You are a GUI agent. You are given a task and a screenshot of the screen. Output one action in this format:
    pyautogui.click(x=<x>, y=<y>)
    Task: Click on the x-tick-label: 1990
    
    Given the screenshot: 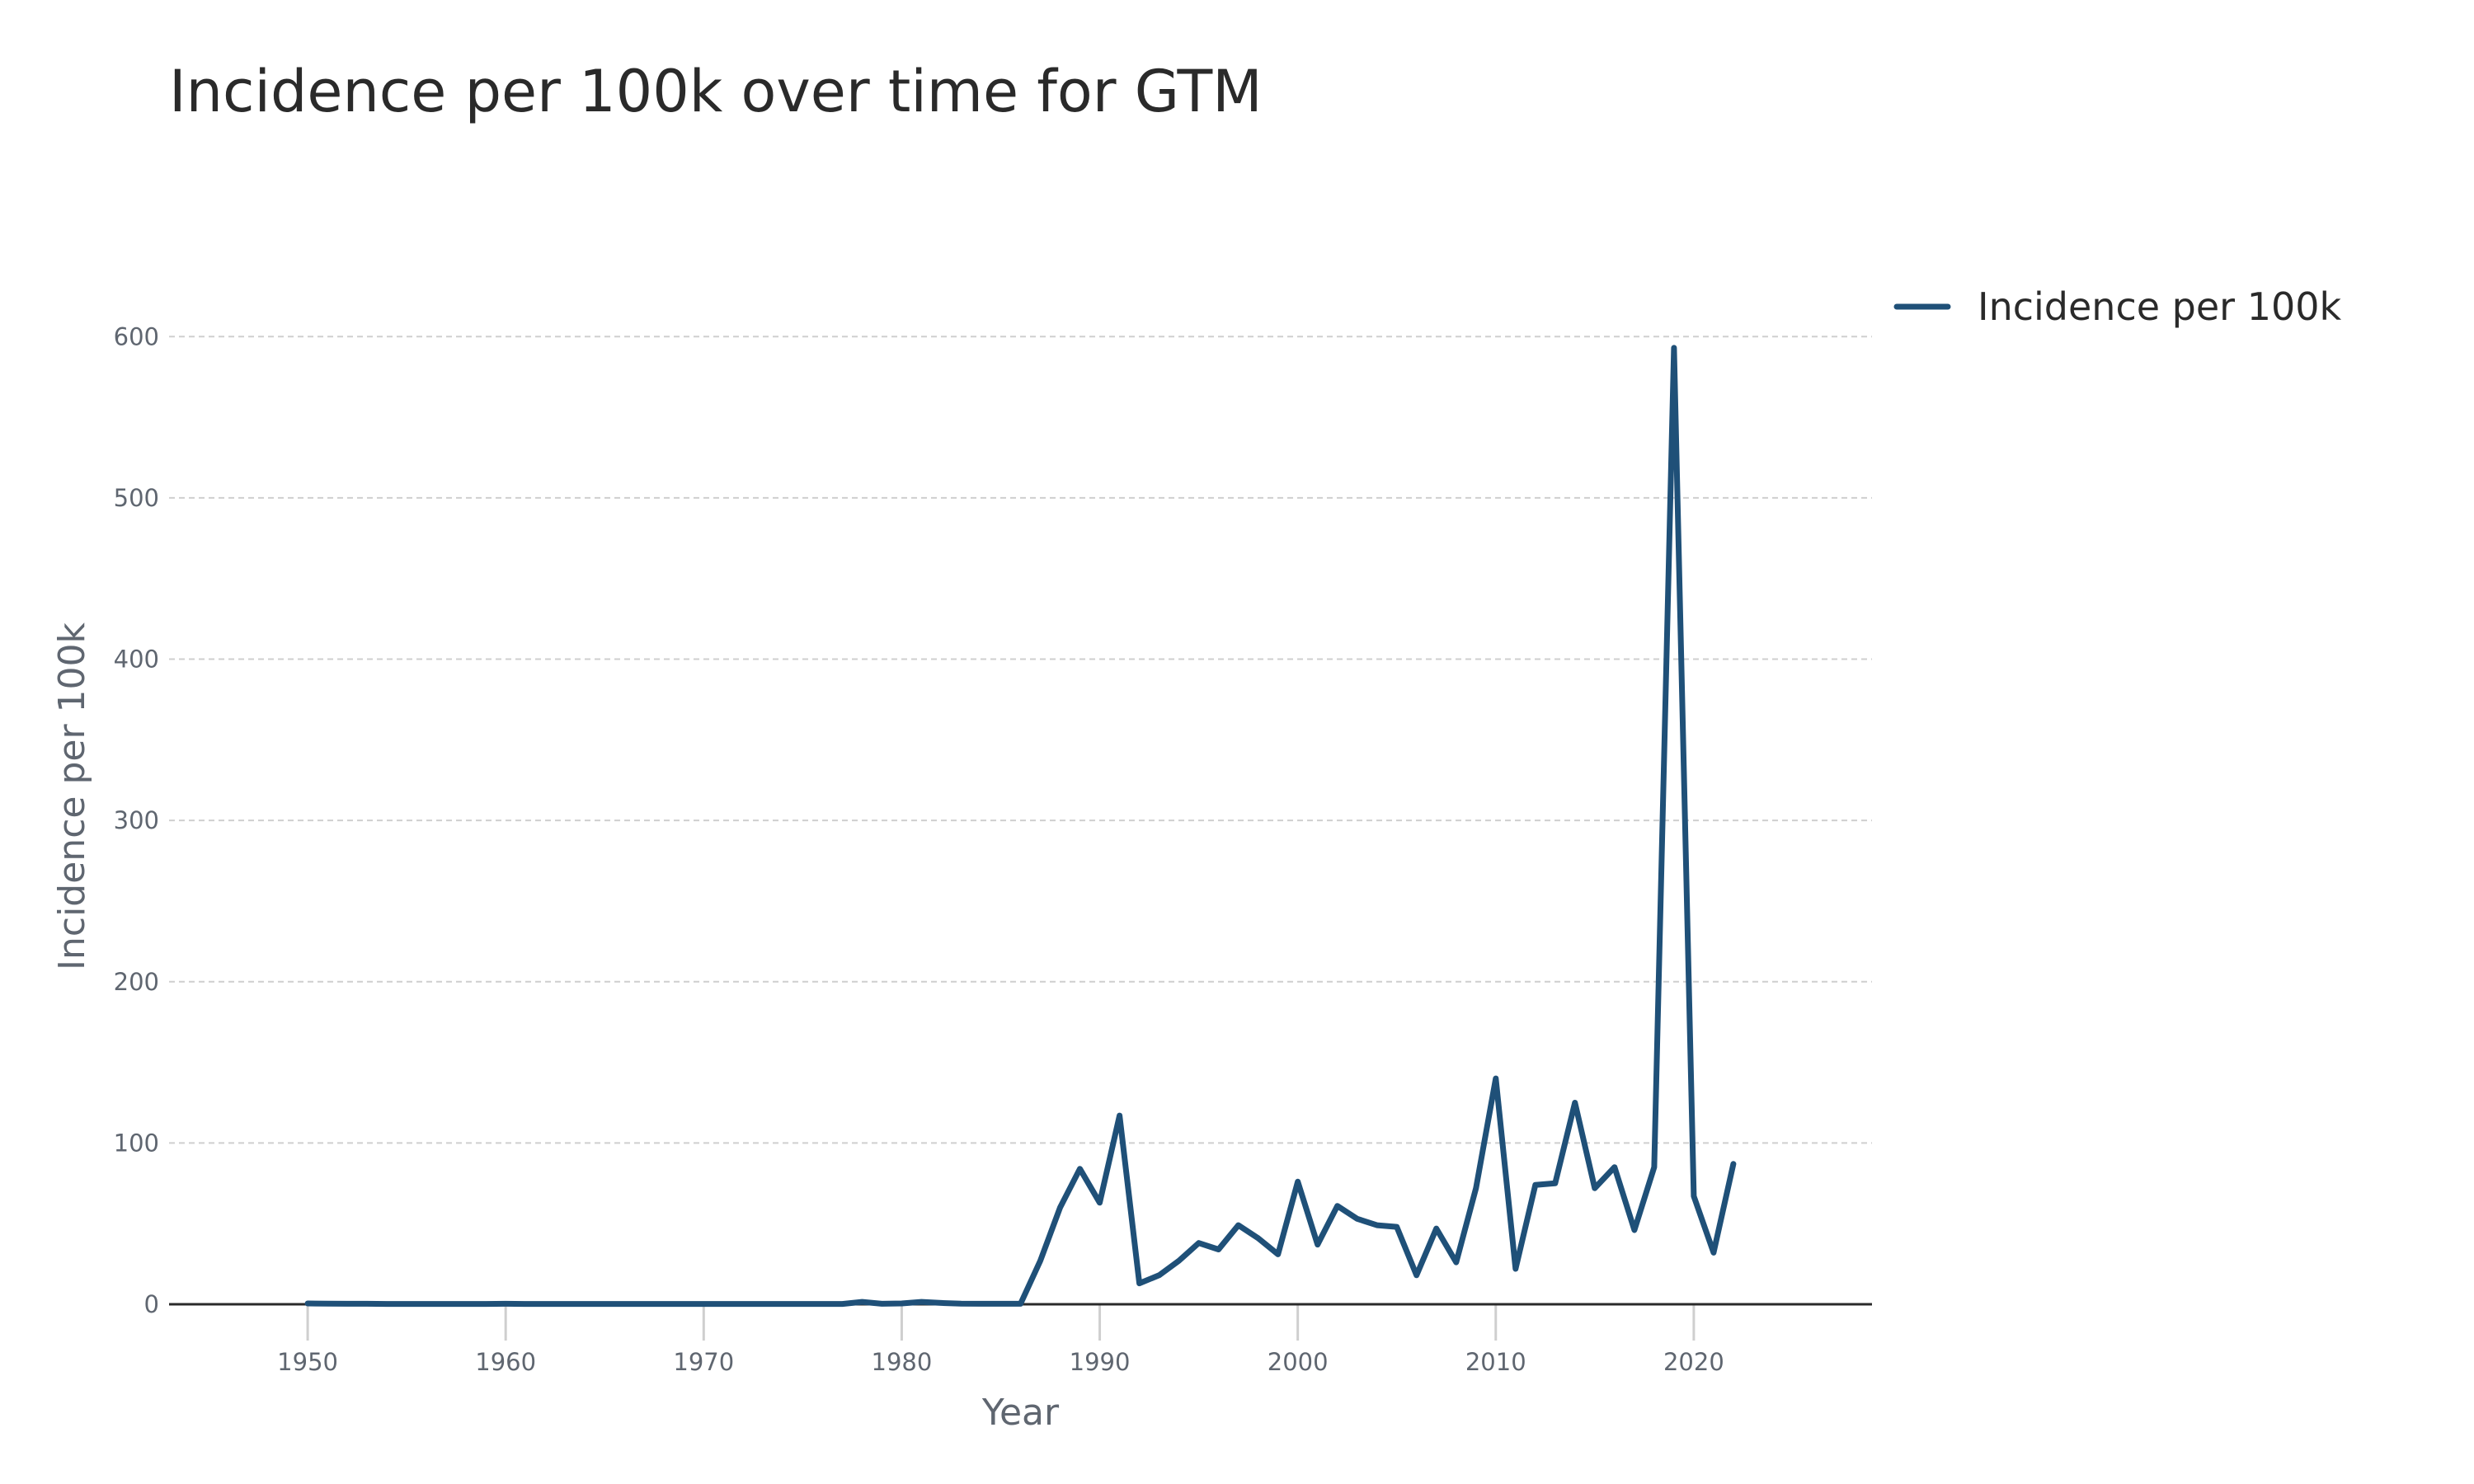 What is the action you would take?
    pyautogui.click(x=1100, y=1362)
    